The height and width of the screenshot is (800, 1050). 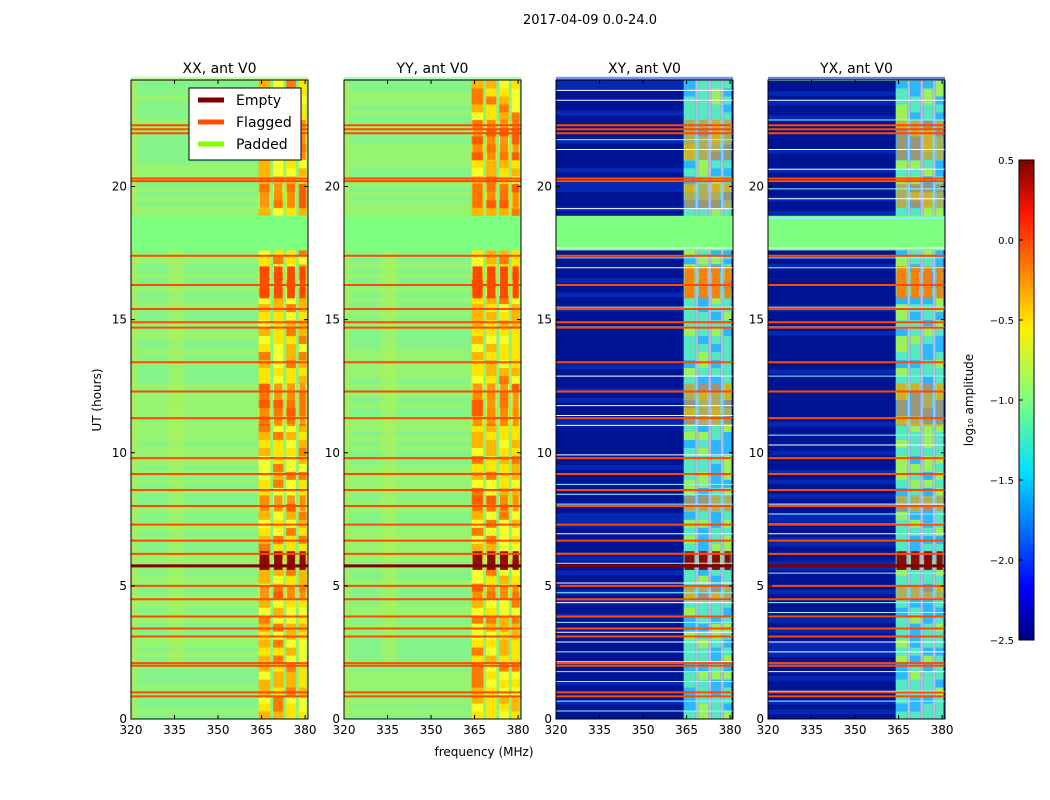 What do you see at coordinates (644, 69) in the screenshot?
I see `panel-title: XY, ant V0` at bounding box center [644, 69].